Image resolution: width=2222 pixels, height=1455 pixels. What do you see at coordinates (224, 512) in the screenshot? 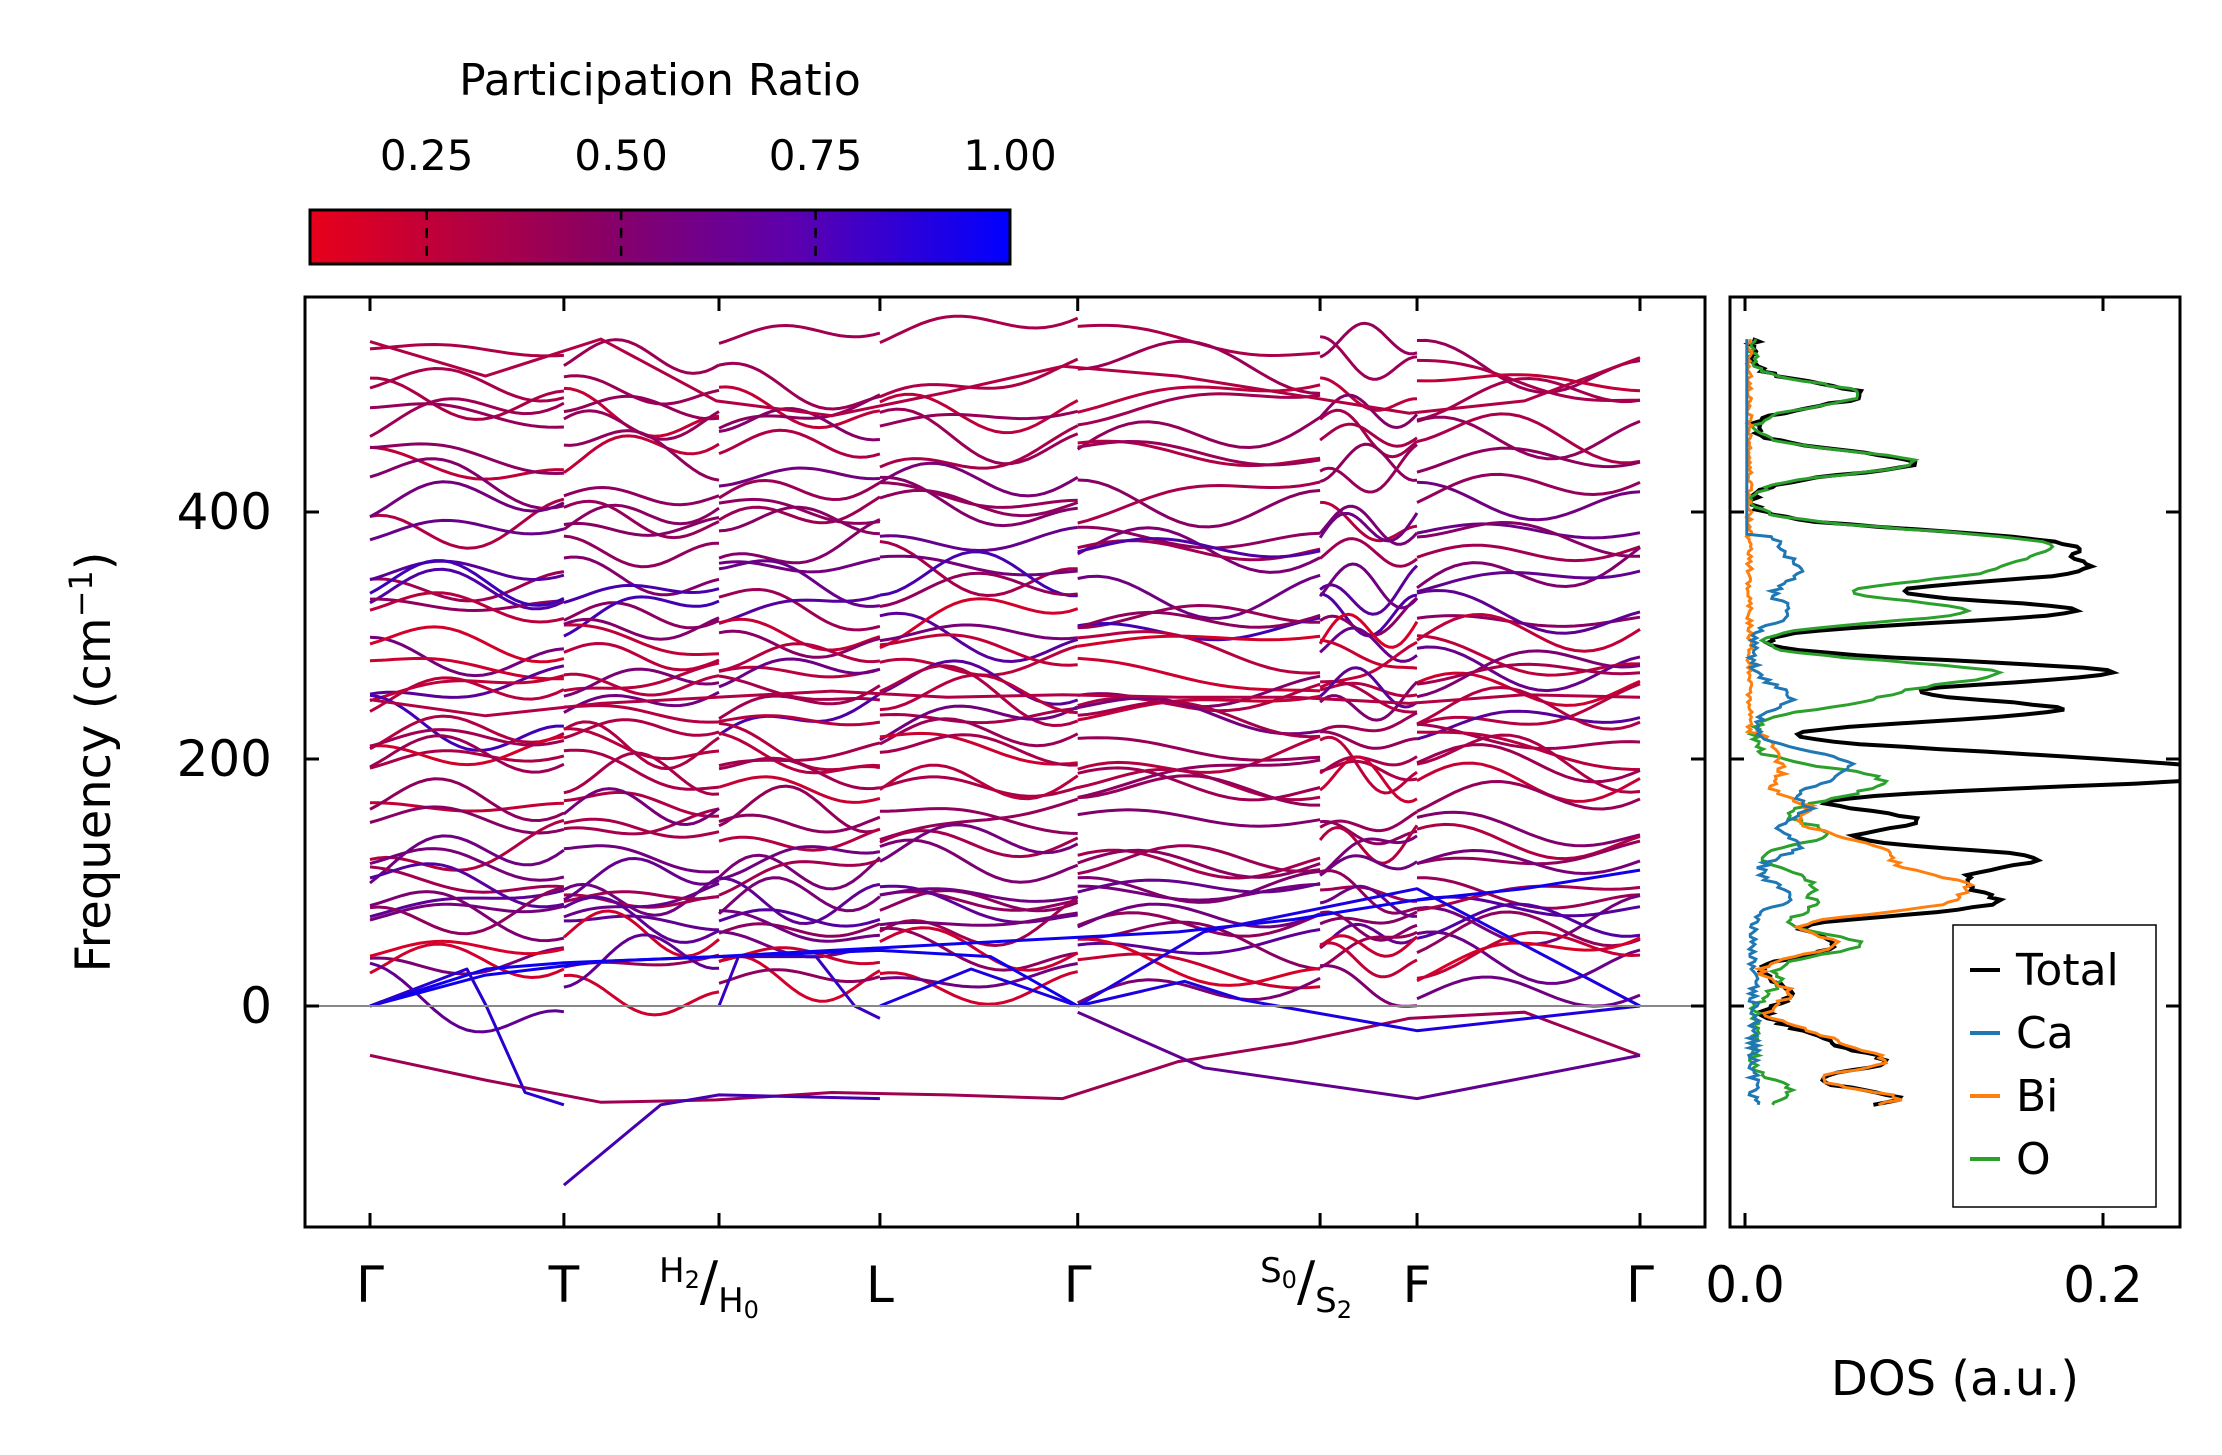
I see `band-y-tick-label: 400` at bounding box center [224, 512].